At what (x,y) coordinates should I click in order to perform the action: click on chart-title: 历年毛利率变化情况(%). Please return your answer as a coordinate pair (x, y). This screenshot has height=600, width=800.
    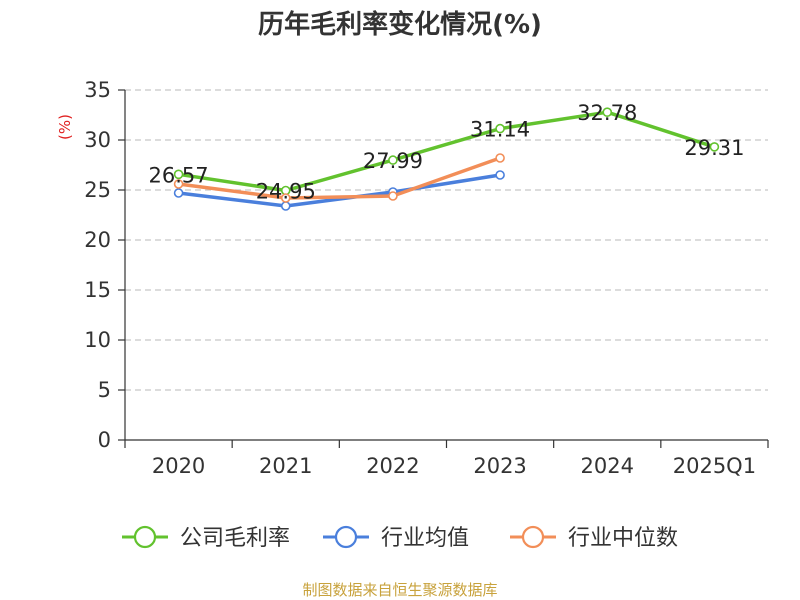
    Looking at the image, I should click on (400, 24).